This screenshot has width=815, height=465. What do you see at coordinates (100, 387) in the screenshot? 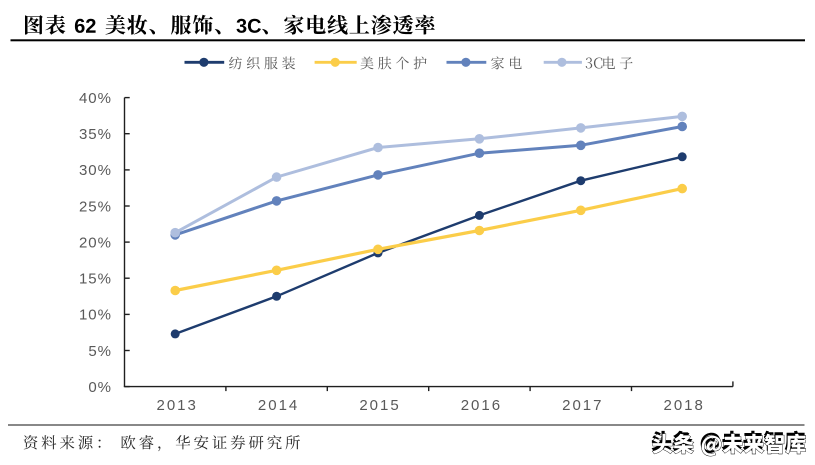
I see `svg-text: 0%` at bounding box center [100, 387].